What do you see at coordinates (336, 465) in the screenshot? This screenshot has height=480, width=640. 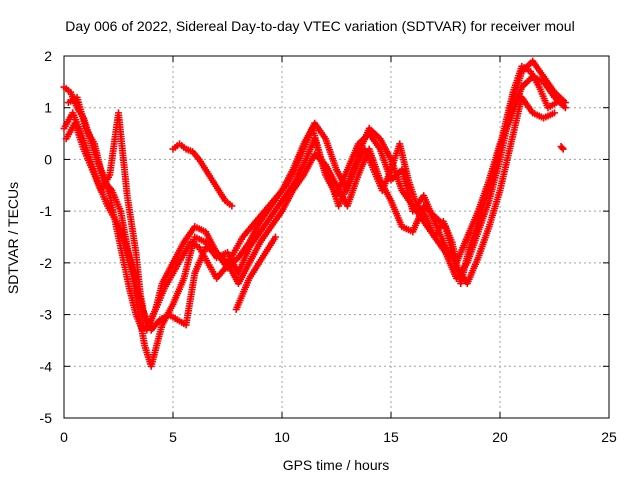 I see `x-axis-title: GPS time / hours` at bounding box center [336, 465].